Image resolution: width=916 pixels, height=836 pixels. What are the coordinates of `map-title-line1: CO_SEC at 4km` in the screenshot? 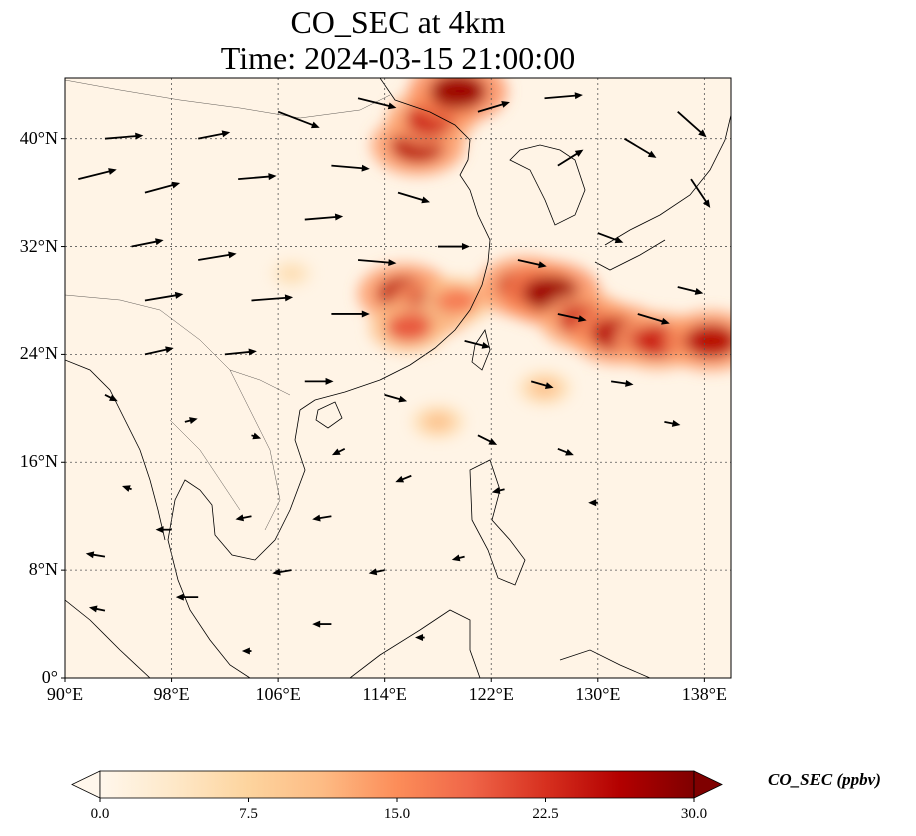 It's located at (398, 22).